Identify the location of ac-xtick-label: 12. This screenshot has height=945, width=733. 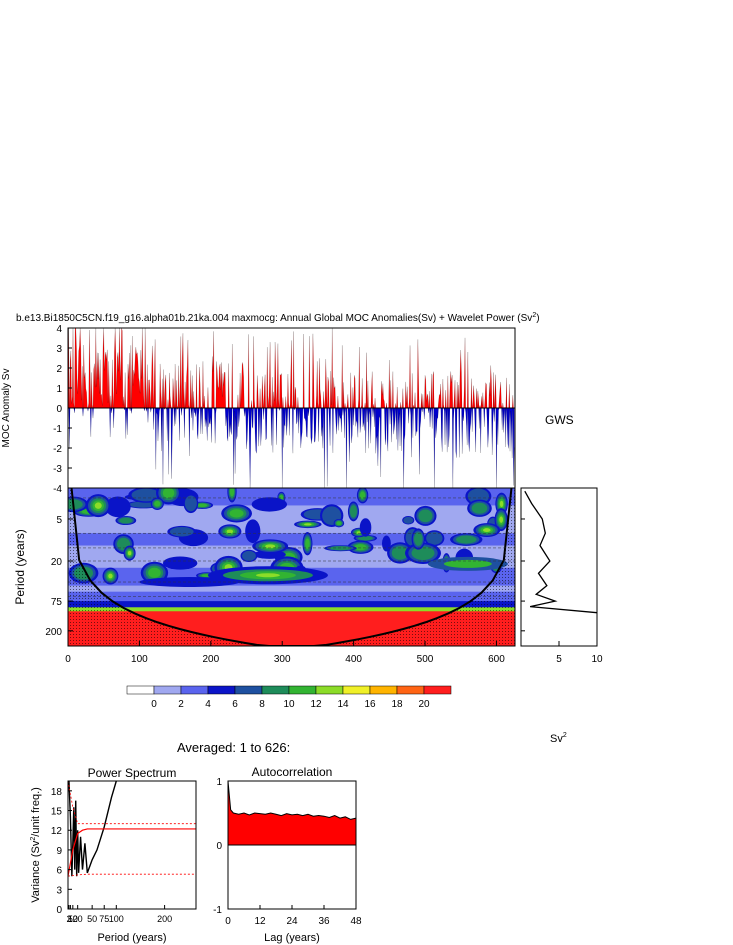
(260, 921).